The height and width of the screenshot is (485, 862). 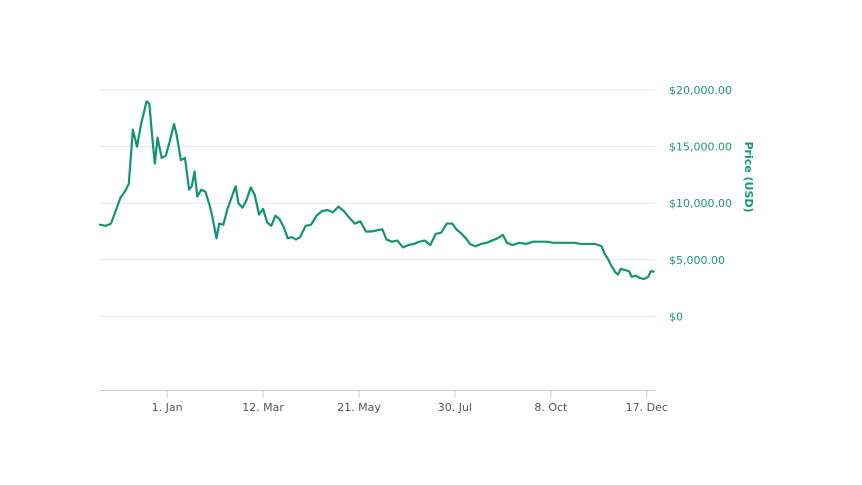 What do you see at coordinates (700, 147) in the screenshot?
I see `y-tick-label: $15,000.00` at bounding box center [700, 147].